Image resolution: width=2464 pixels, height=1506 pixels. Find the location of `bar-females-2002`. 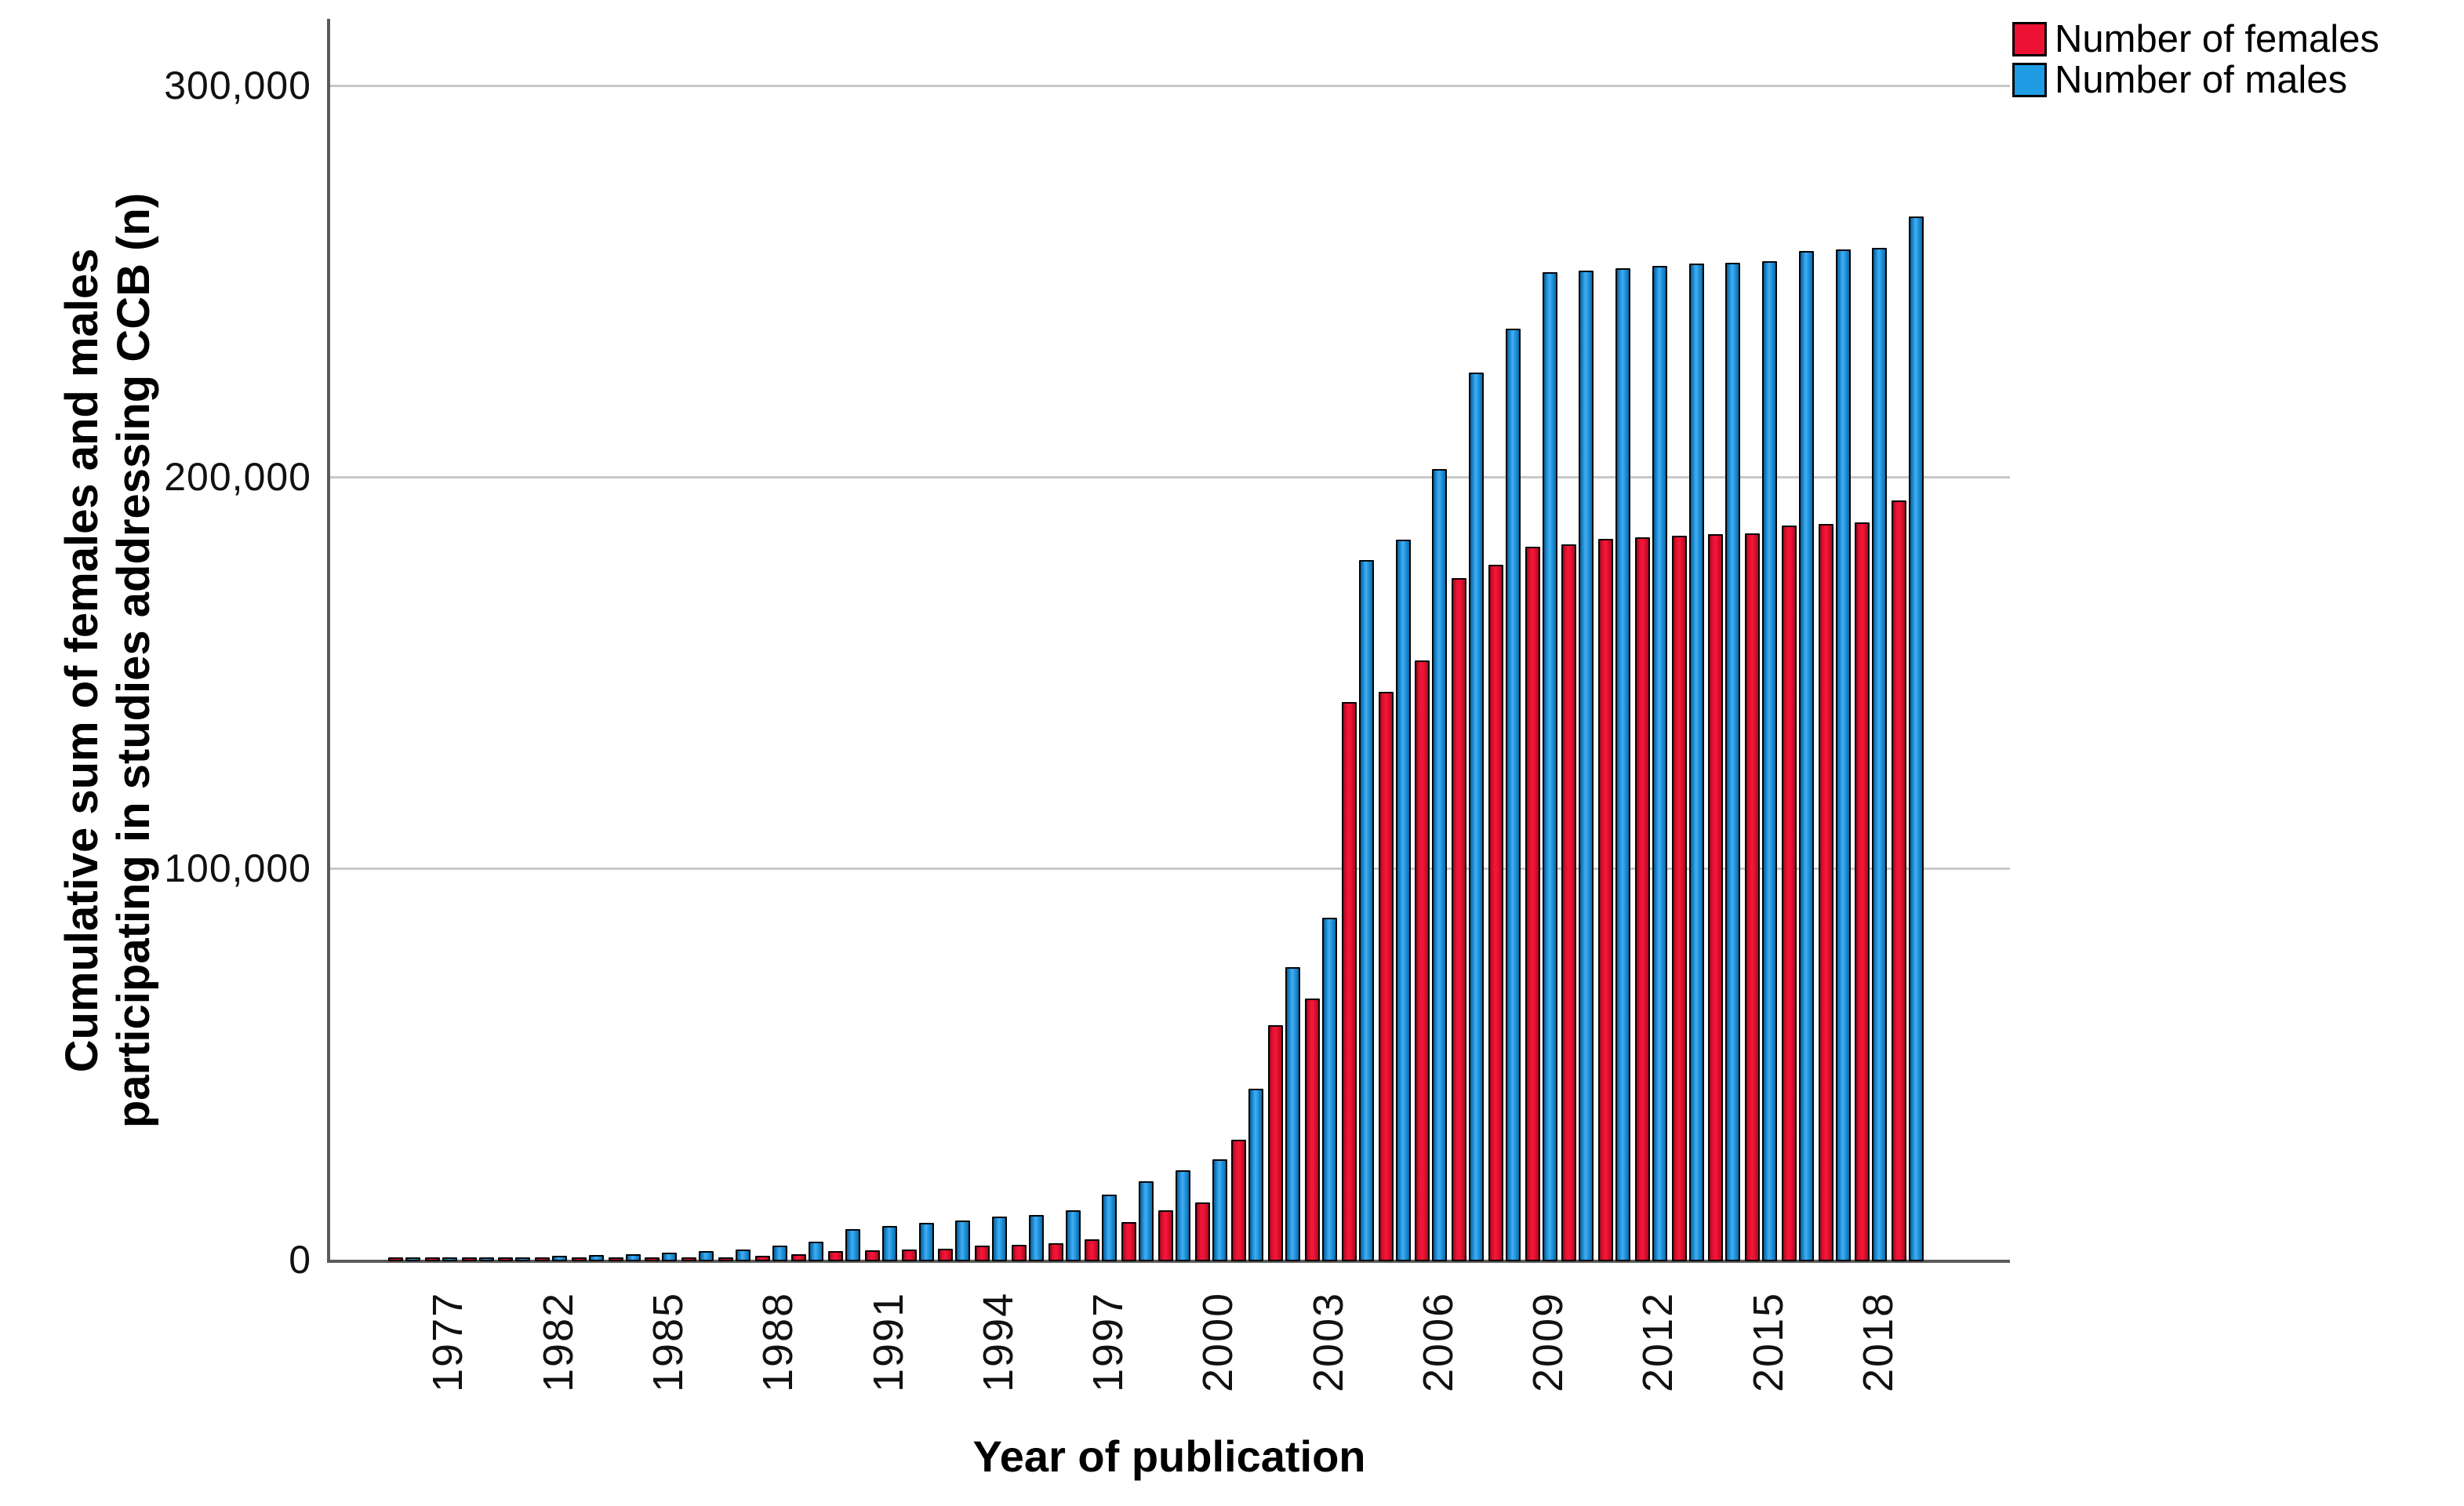

bar-females-2002 is located at coordinates (1238, 1200).